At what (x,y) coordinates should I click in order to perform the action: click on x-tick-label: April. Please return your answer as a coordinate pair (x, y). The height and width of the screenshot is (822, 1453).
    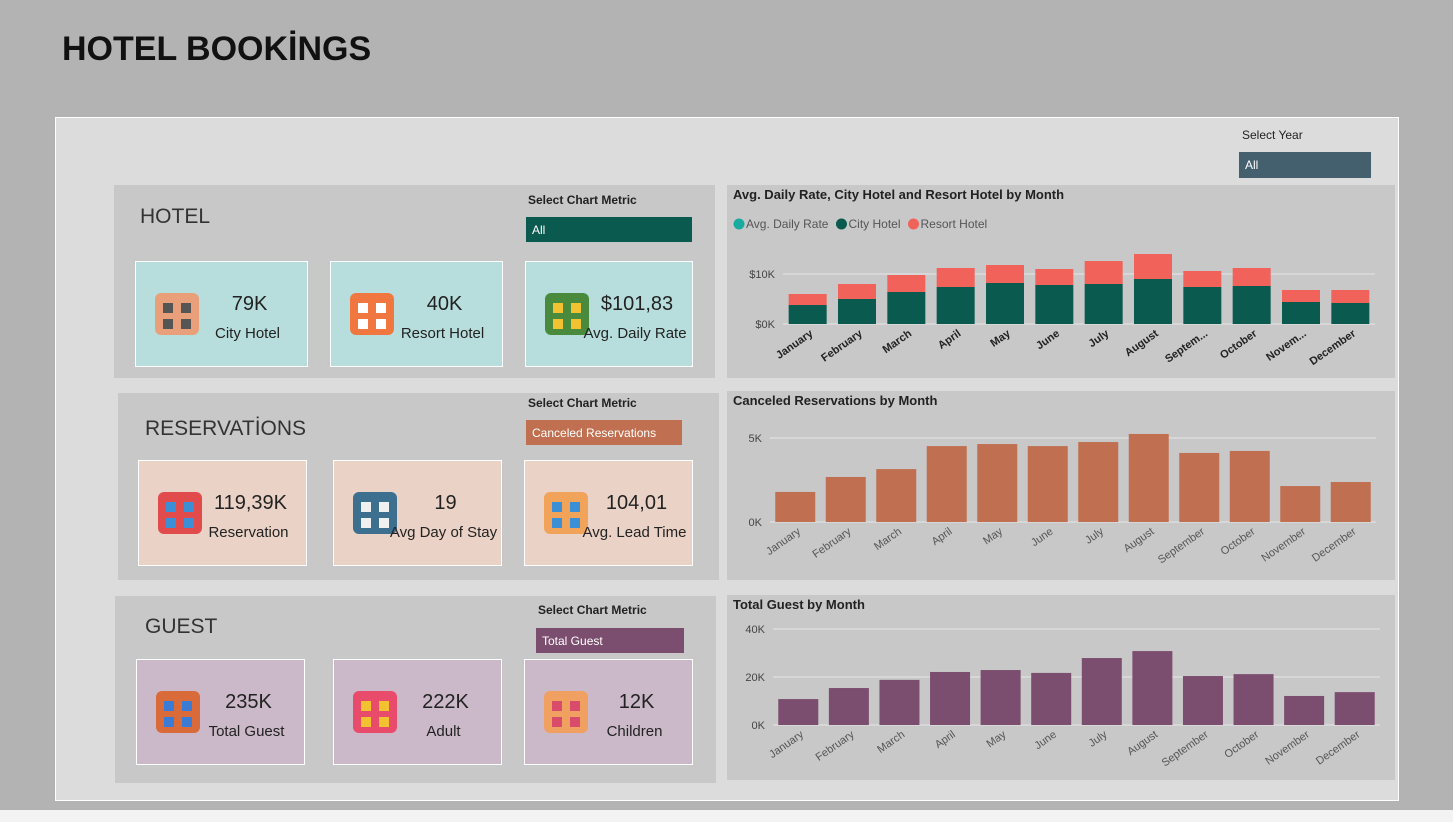
    Looking at the image, I should click on (945, 740).